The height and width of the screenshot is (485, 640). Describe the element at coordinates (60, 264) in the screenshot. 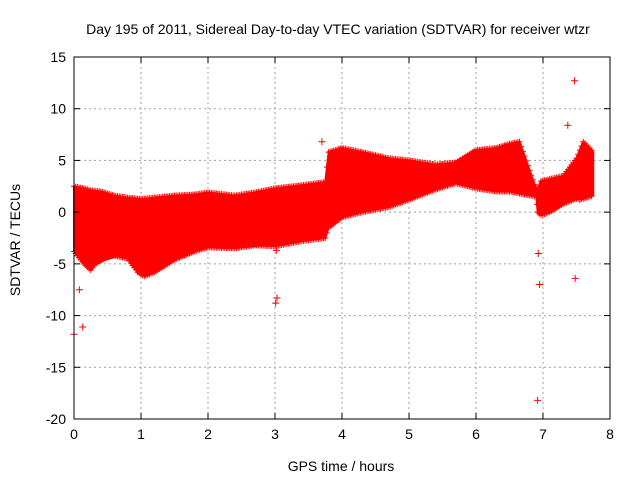

I see `y-tick-label: -5` at that location.